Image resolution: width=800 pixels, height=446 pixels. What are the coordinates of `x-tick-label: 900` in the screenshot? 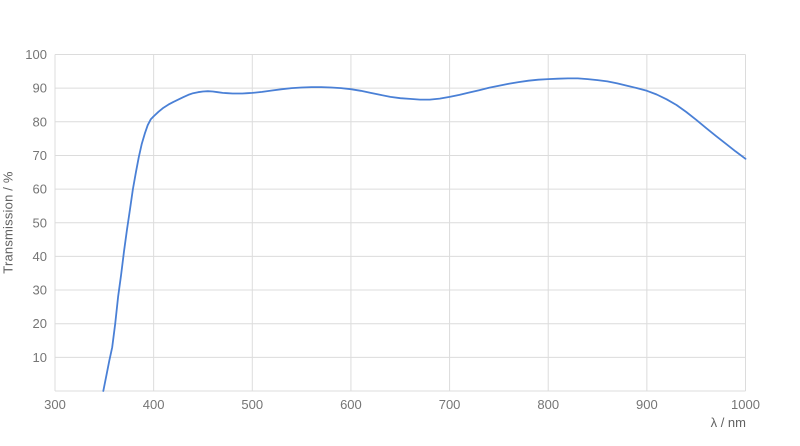 It's located at (647, 404).